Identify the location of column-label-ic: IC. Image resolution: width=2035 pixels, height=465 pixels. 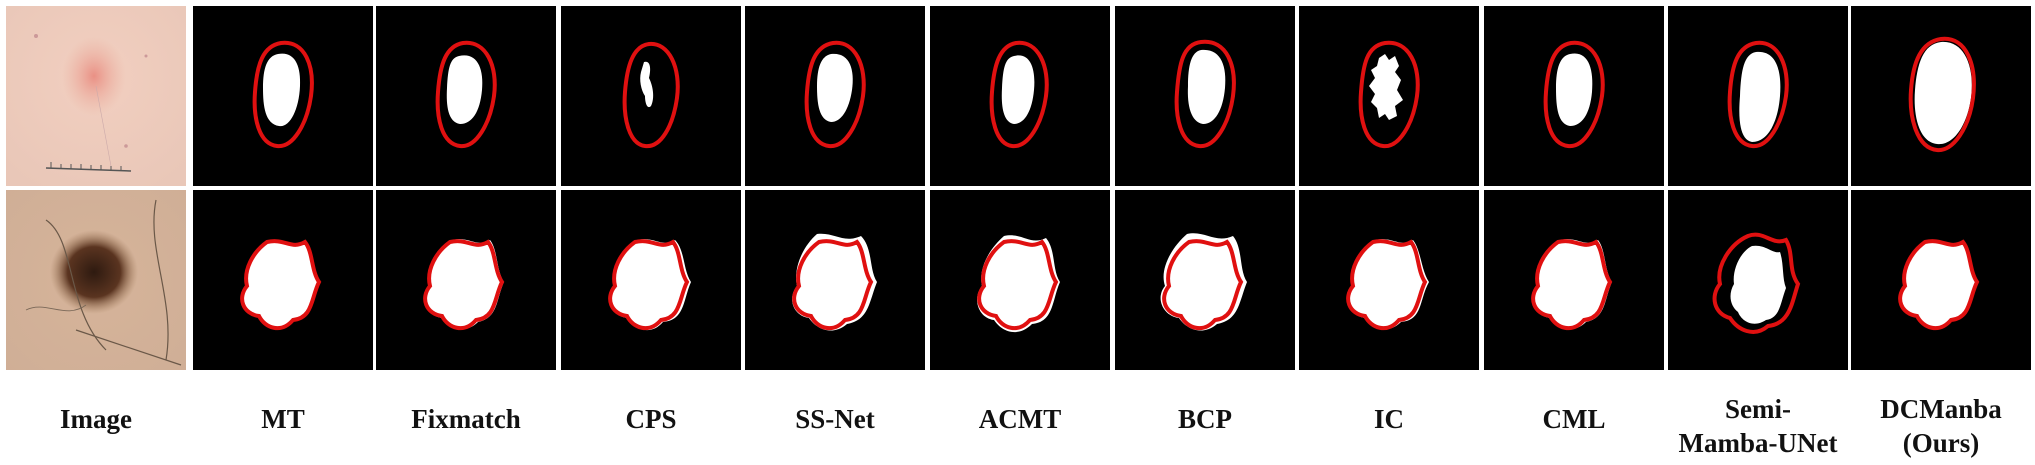
(1388, 419).